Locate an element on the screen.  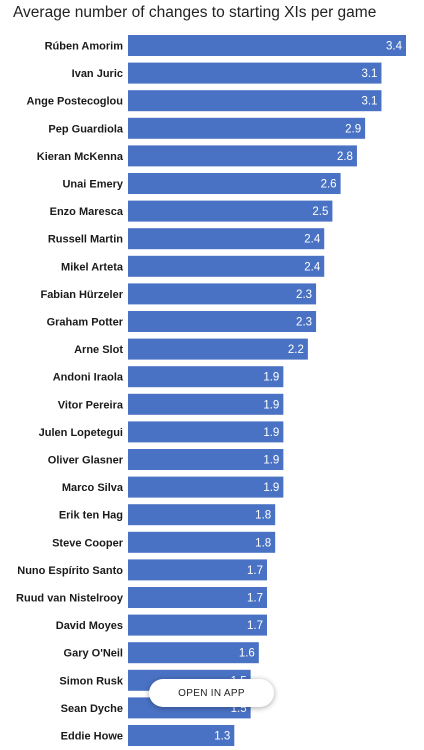
category-label: Nuno Espírito Santo is located at coordinates (70, 571).